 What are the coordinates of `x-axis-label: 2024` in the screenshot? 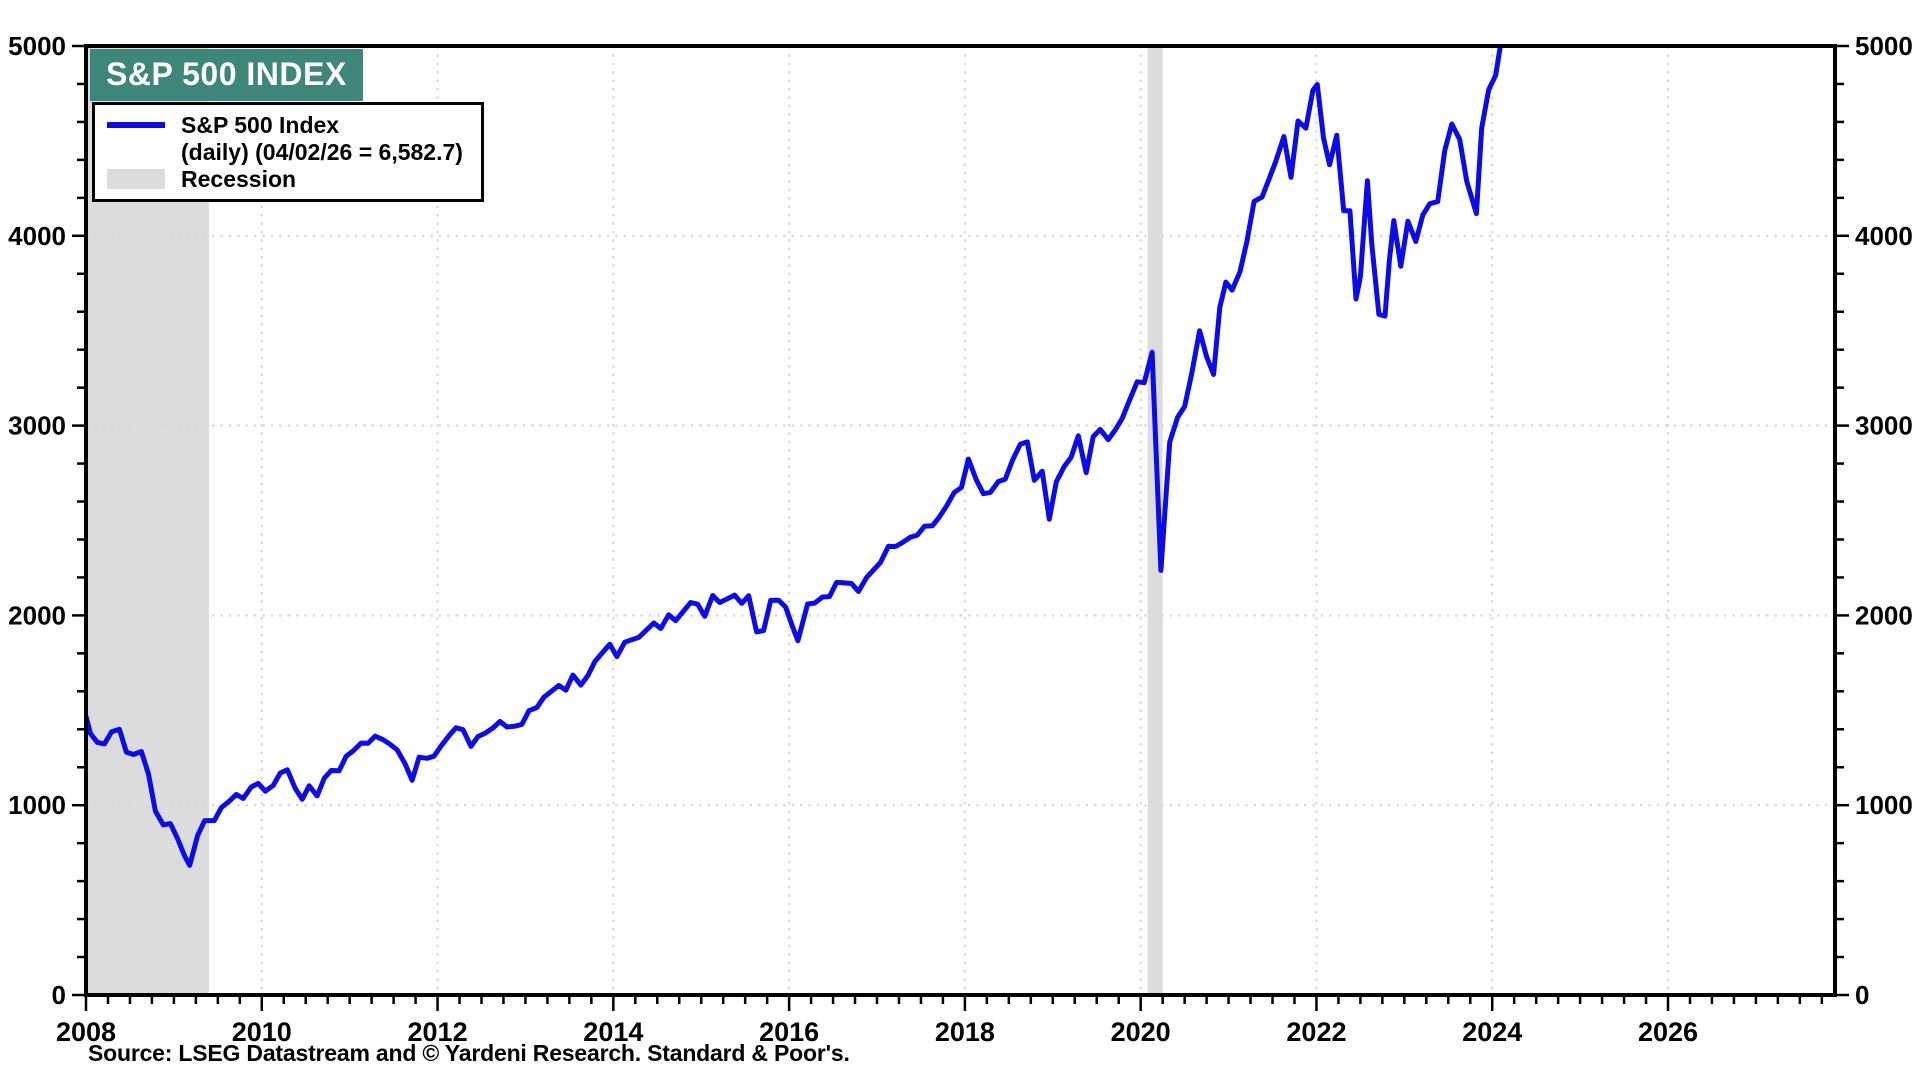 It's located at (1492, 1032).